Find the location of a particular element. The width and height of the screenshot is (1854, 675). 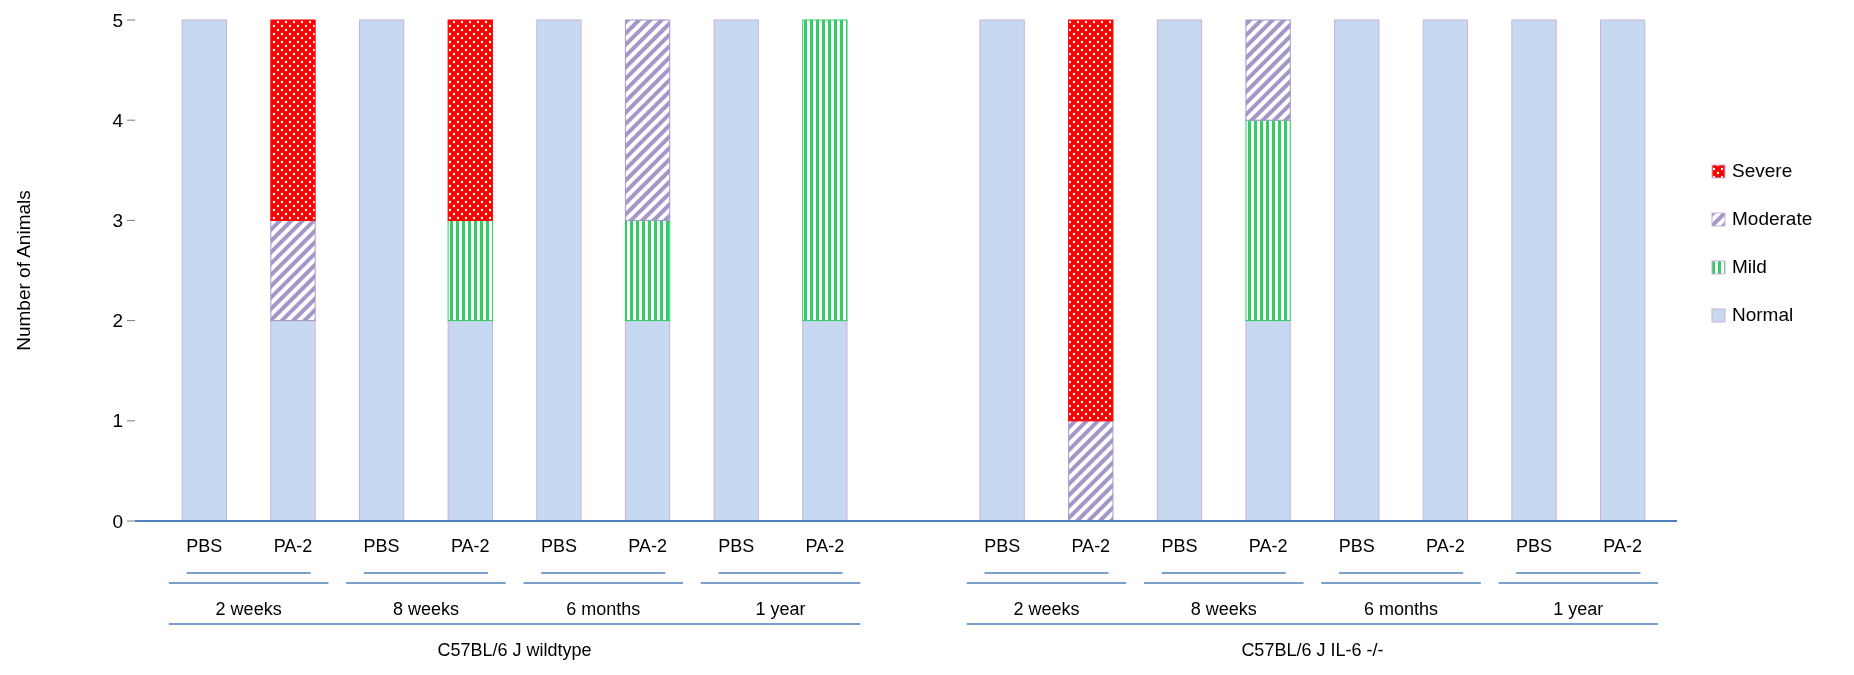

text: C57BL/6 J wildtype is located at coordinates (514, 650).